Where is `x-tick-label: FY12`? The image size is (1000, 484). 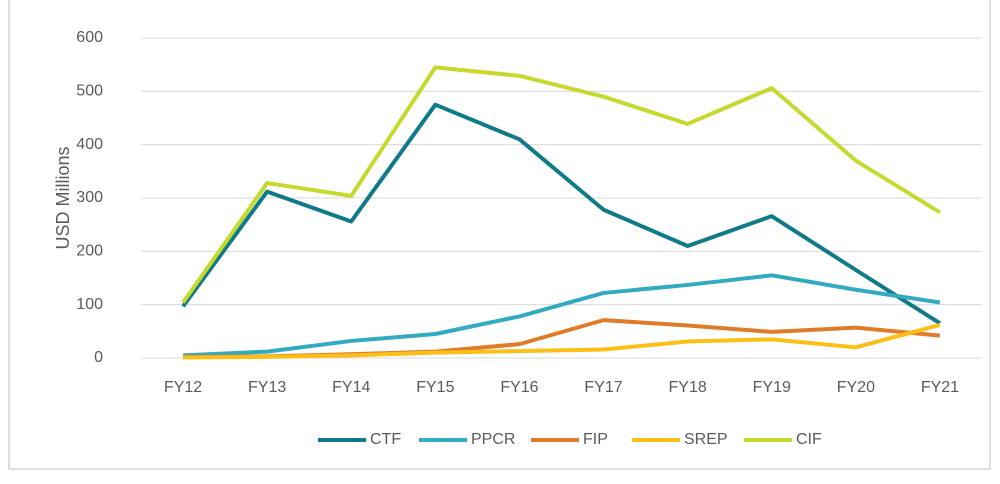
x-tick-label: FY12 is located at coordinates (183, 387).